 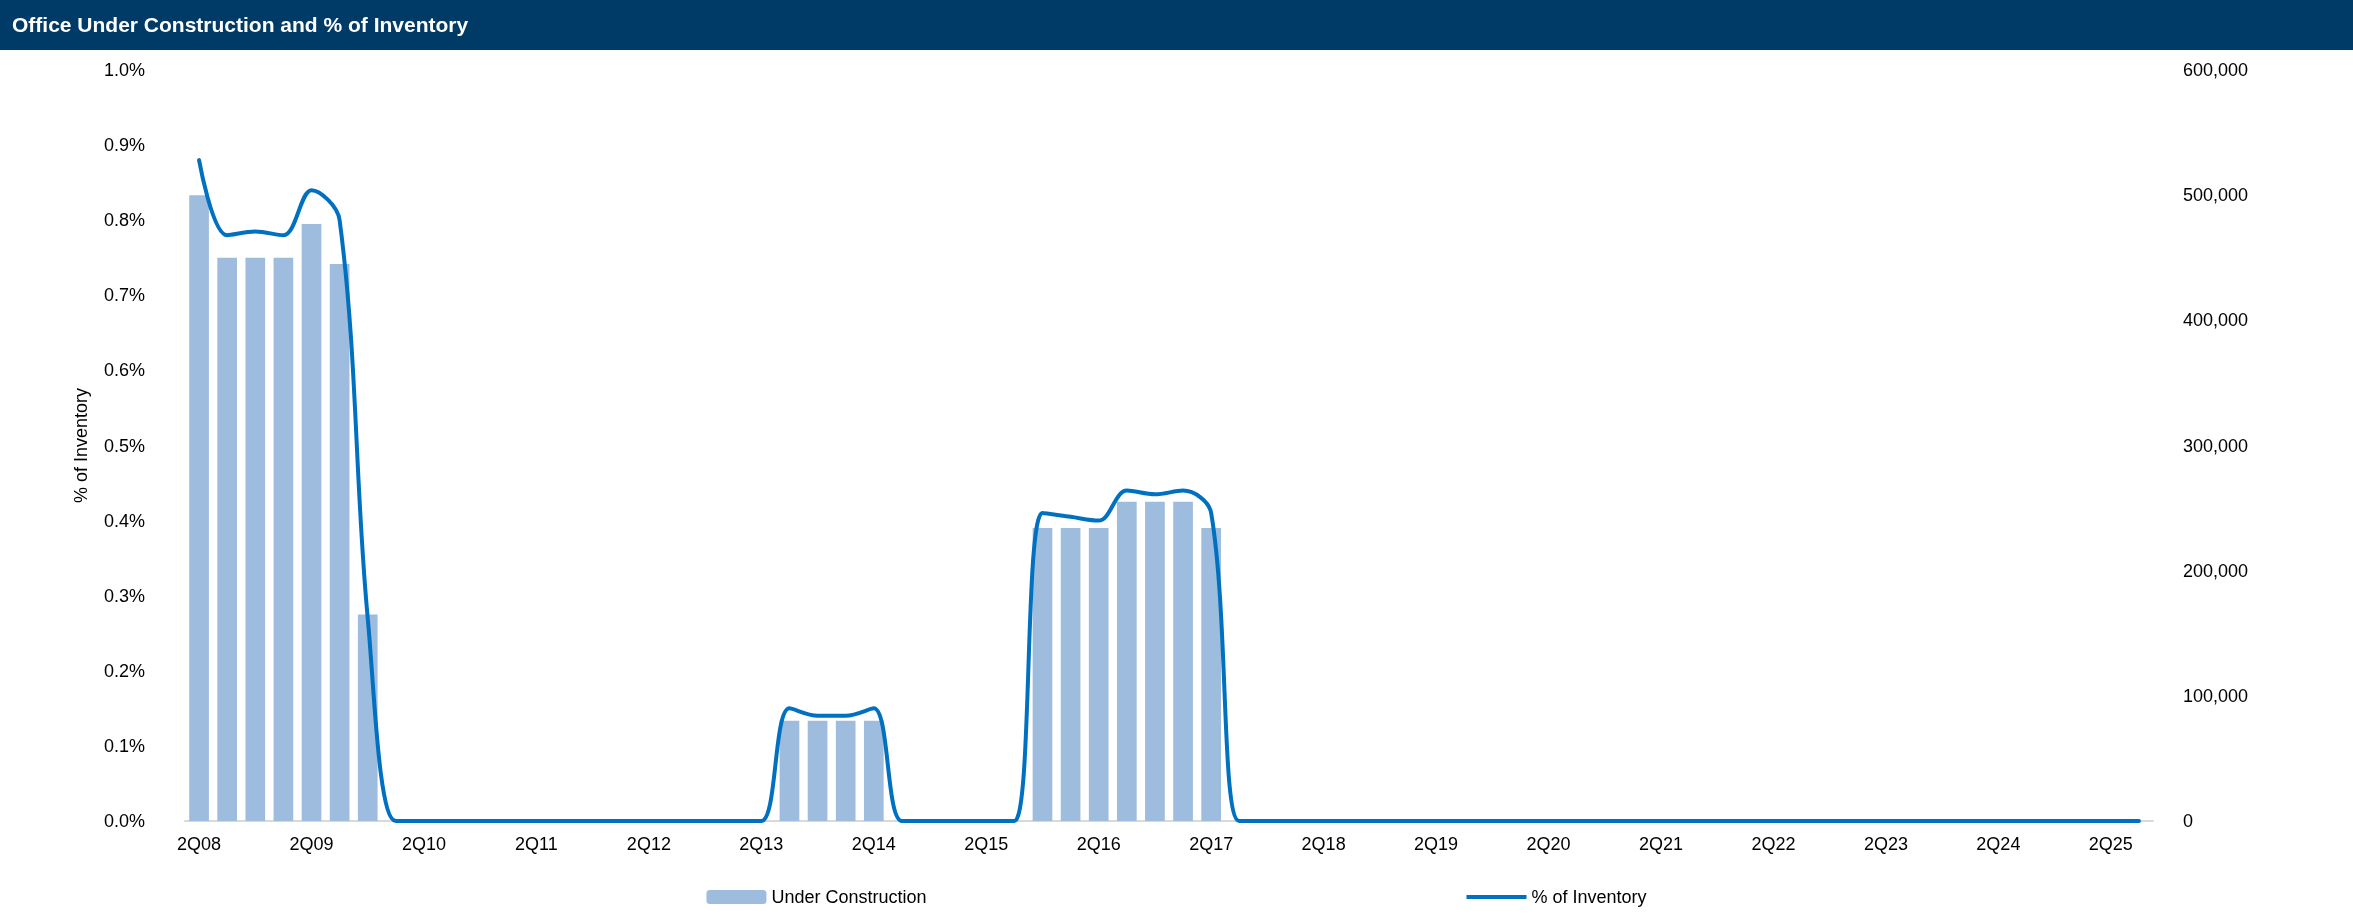 What do you see at coordinates (311, 844) in the screenshot?
I see `x-tick-label: 2Q09` at bounding box center [311, 844].